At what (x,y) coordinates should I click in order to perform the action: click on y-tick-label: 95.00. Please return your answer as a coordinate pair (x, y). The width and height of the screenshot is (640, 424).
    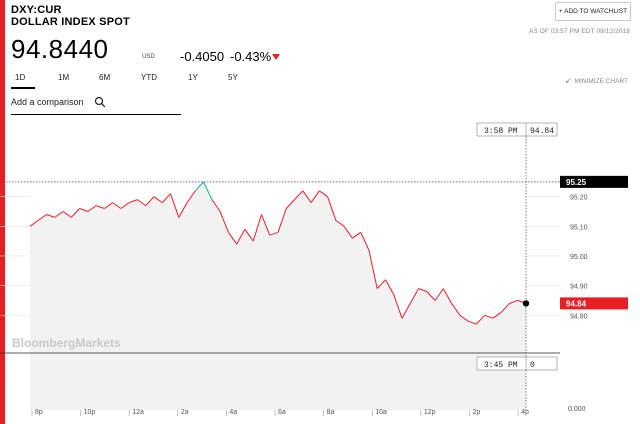
    Looking at the image, I should click on (579, 257).